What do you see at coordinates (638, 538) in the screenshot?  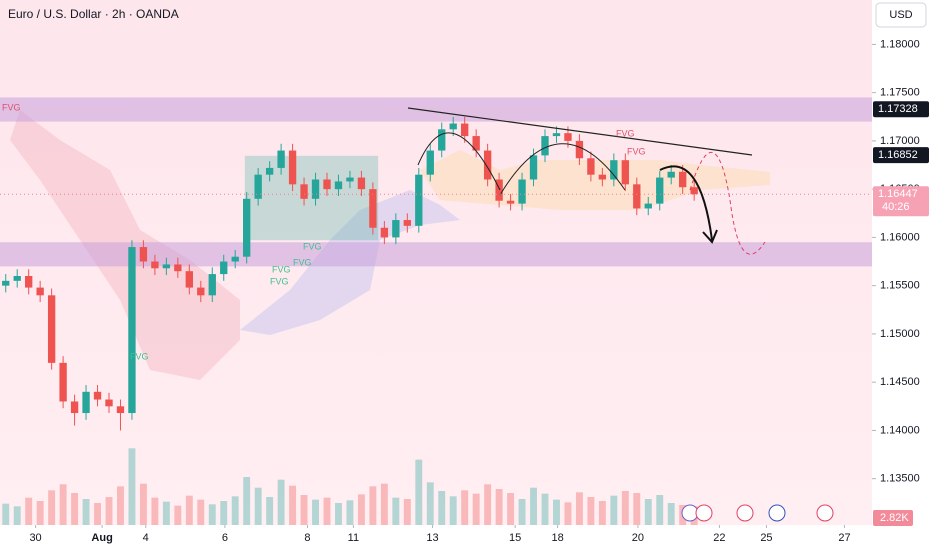 I see `x-tick-label: 20` at bounding box center [638, 538].